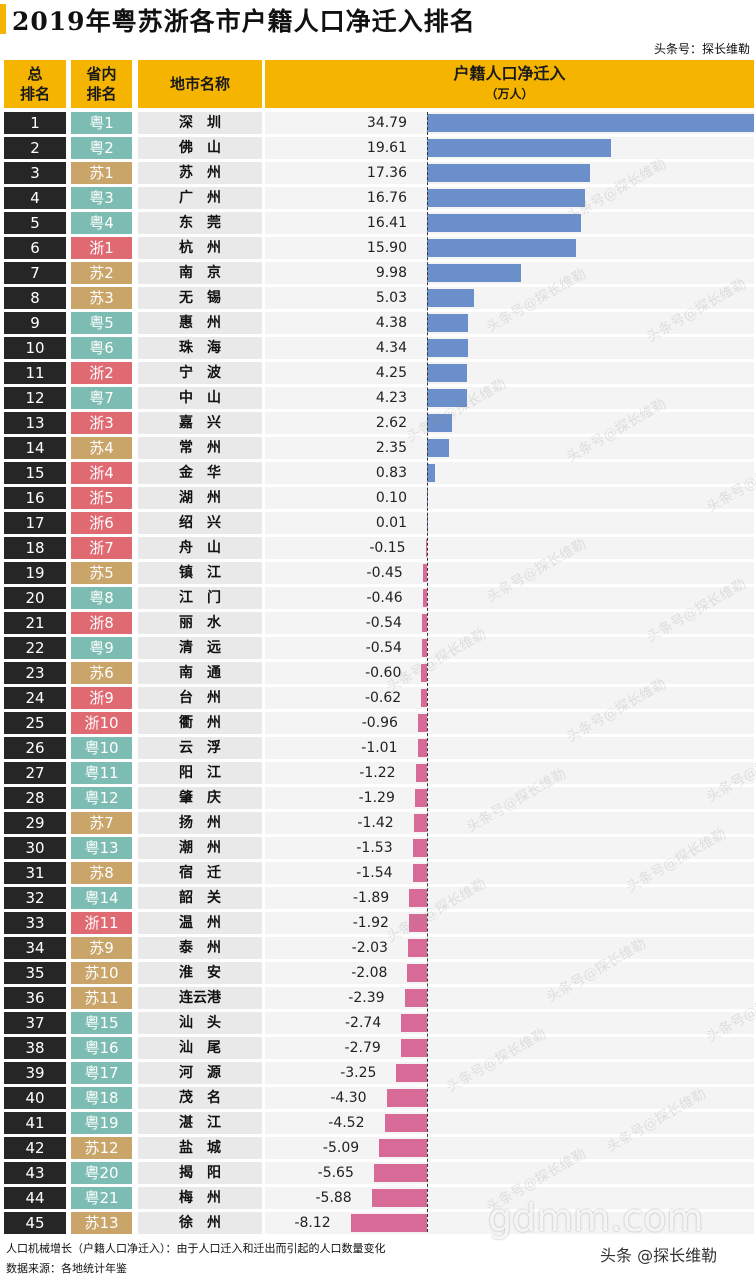 This screenshot has height=1280, width=756. What do you see at coordinates (35, 548) in the screenshot?
I see `rank-cell: 18` at bounding box center [35, 548].